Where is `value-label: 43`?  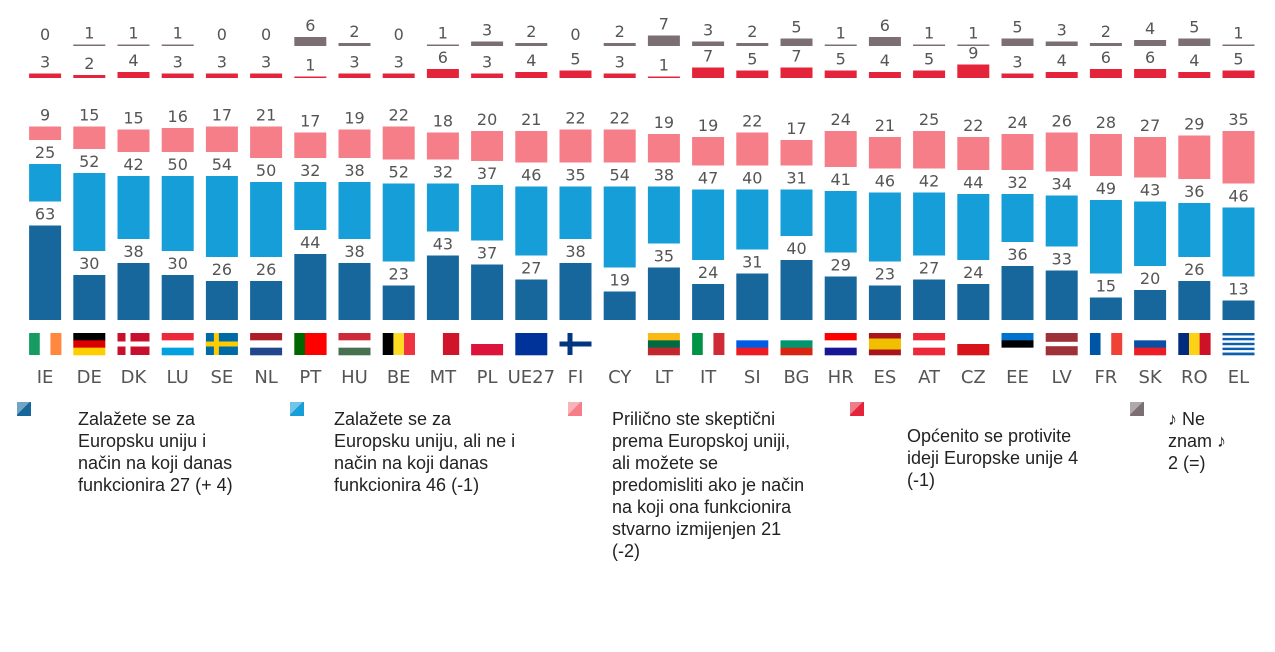 value-label: 43 is located at coordinates (443, 244).